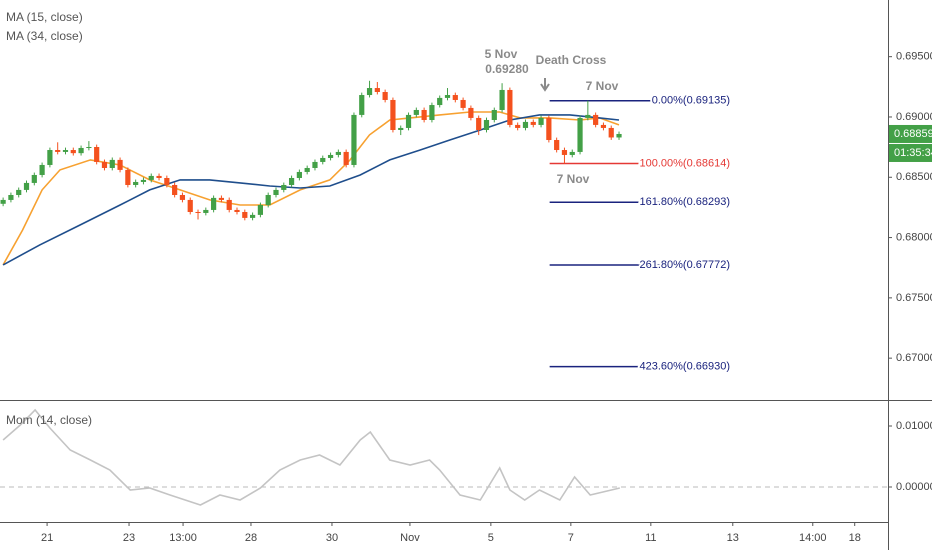 The image size is (932, 550). I want to click on legend-entry: MA (15, close), so click(44, 17).